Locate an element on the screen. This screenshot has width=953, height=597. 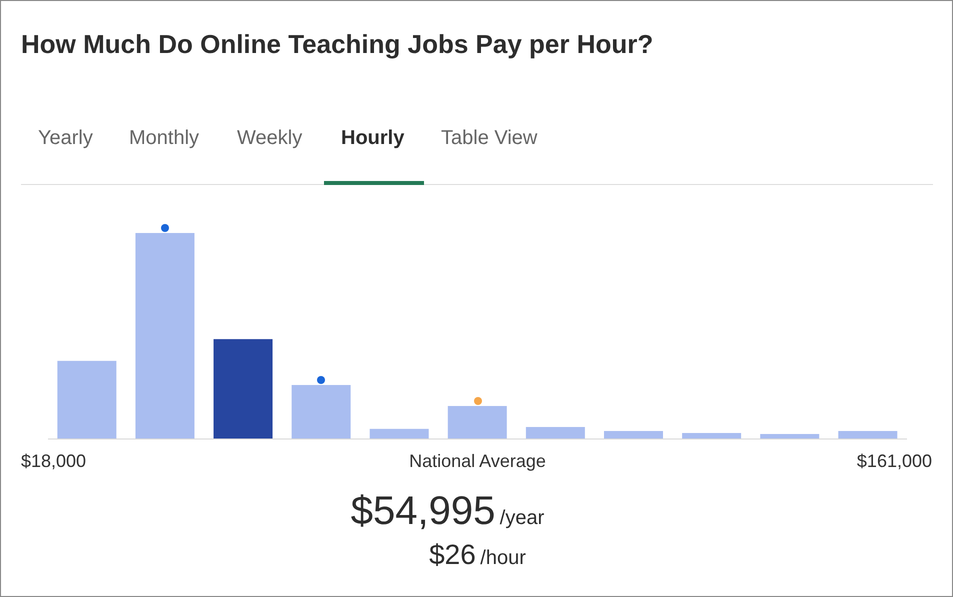
text: $54,995 is located at coordinates (423, 511).